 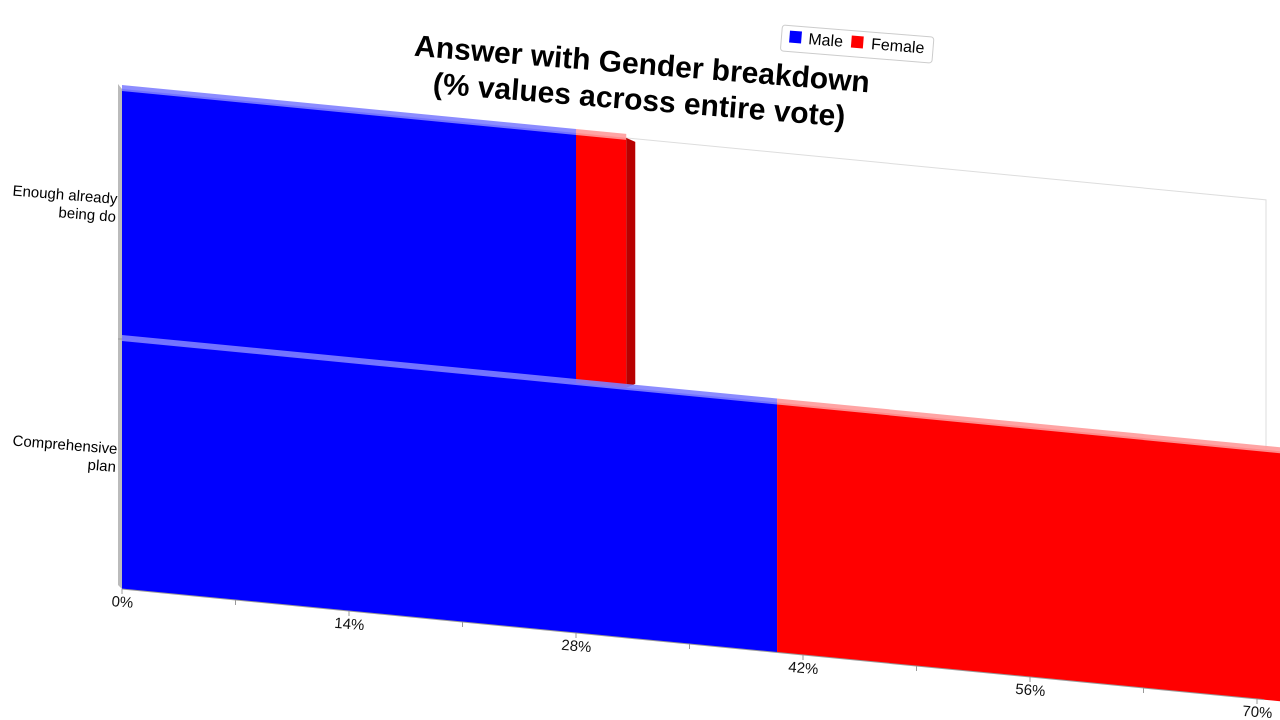 I want to click on legend-swatch-female, so click(x=857, y=42).